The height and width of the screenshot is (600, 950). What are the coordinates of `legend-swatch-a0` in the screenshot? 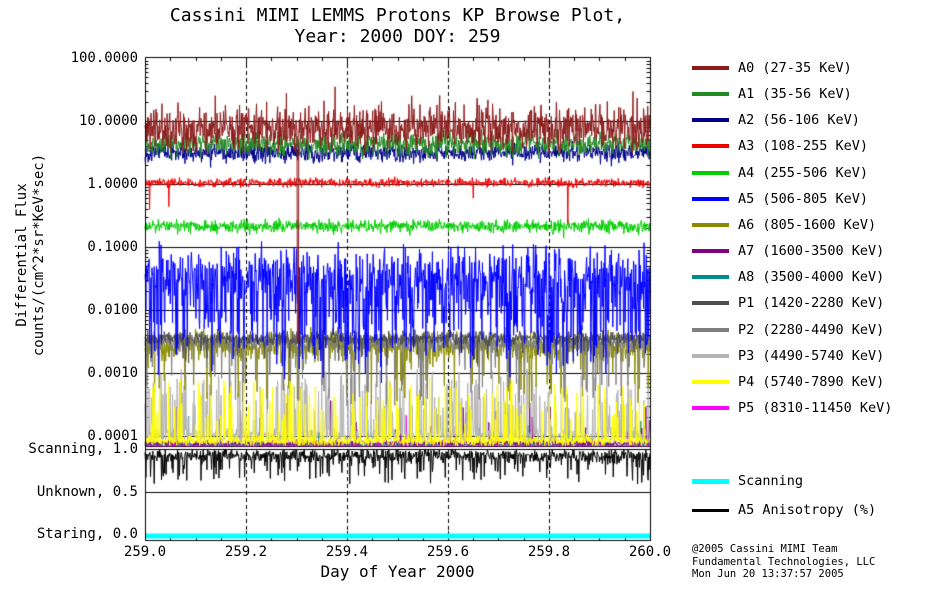 It's located at (710, 68).